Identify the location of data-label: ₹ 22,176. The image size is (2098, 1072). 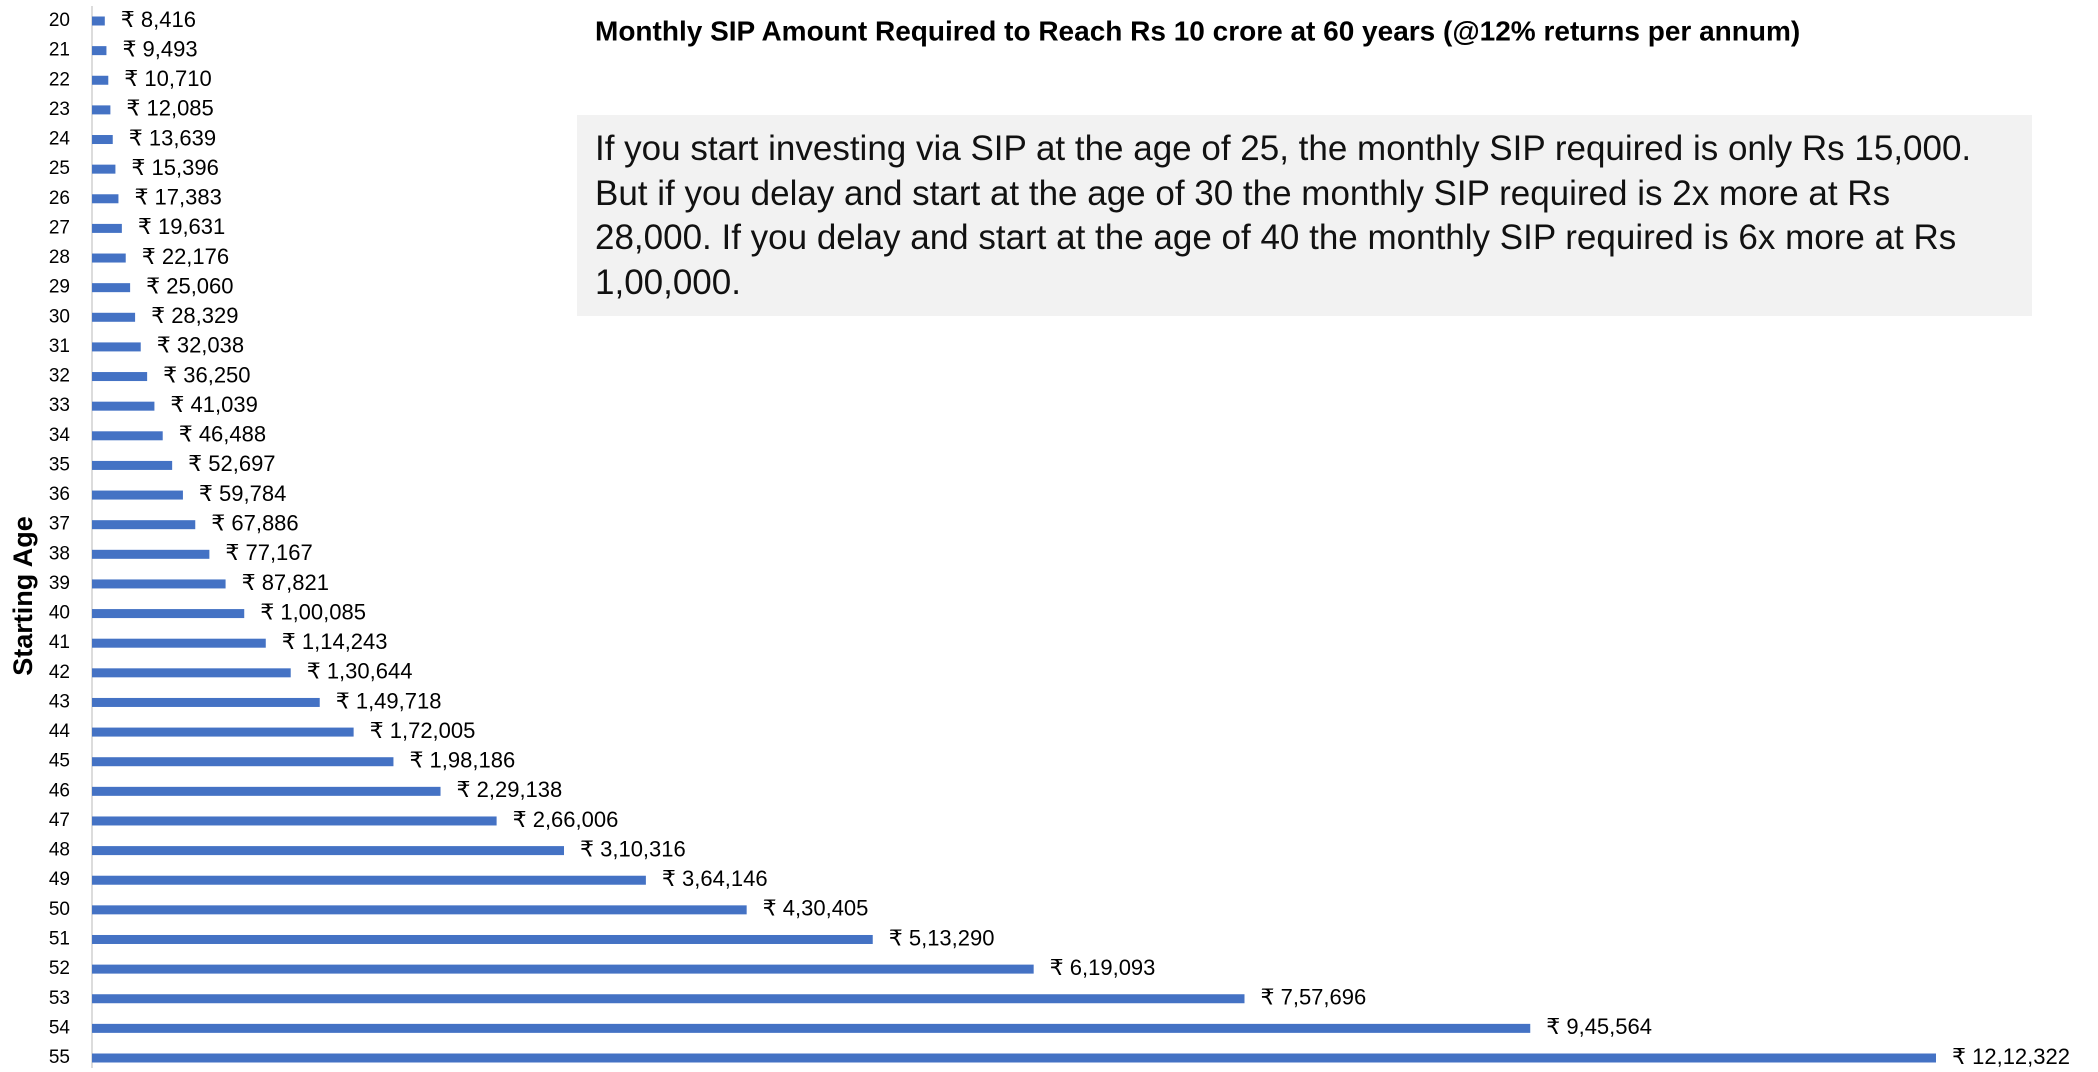
(185, 256).